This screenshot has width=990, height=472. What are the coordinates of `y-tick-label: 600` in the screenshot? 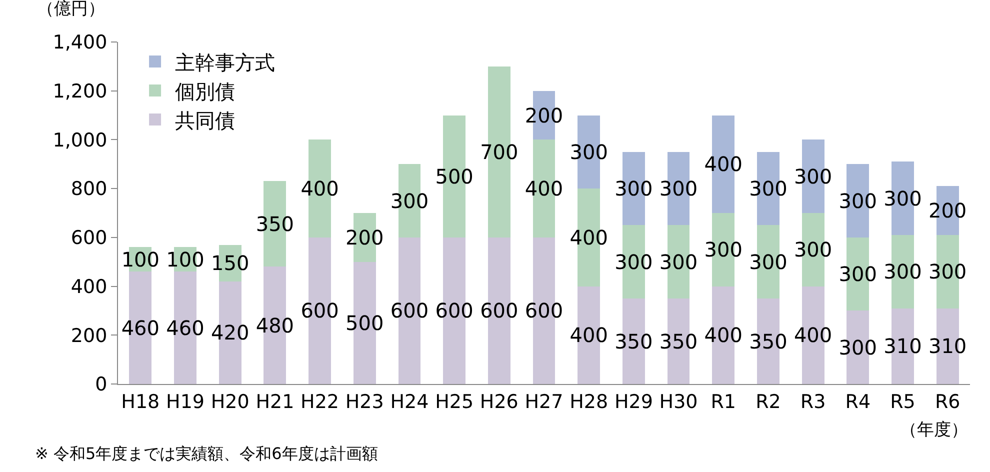 It's located at (89, 238).